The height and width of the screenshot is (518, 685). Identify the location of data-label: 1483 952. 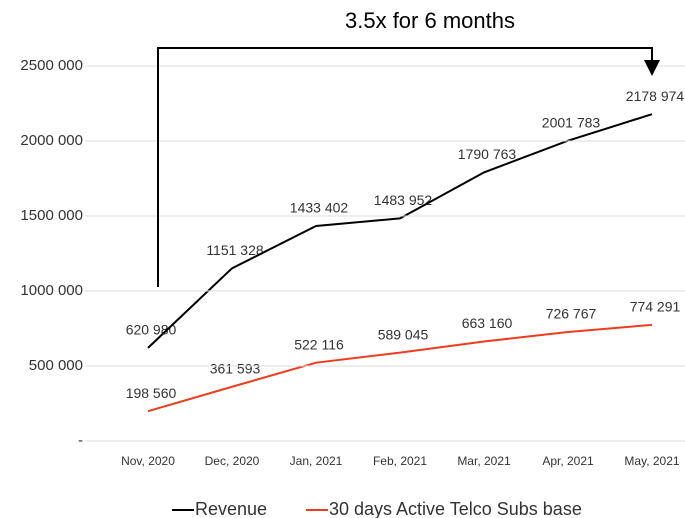
(403, 200).